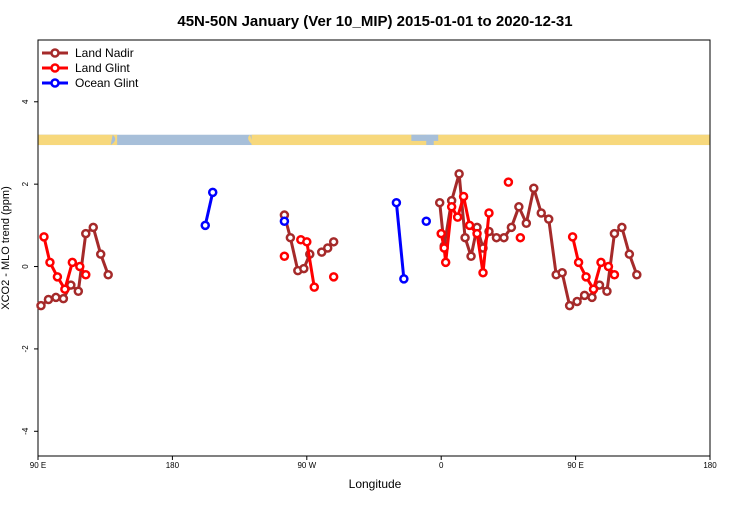 The width and height of the screenshot is (750, 505). What do you see at coordinates (373, 463) in the screenshot?
I see `x-axis: 90 E 180 90 W 0 90 E 180` at bounding box center [373, 463].